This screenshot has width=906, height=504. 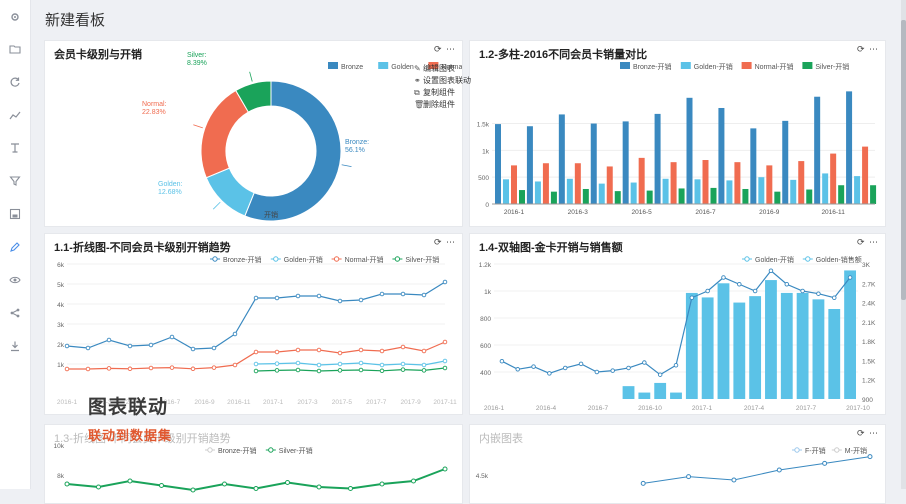 I want to click on page-title: 新建看板, so click(x=75, y=20).